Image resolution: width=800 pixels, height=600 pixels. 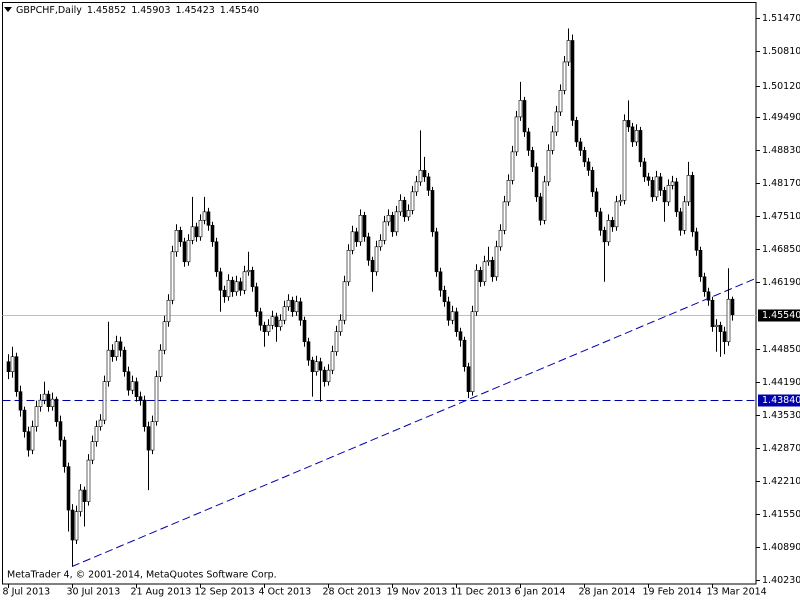 I want to click on x-tick-label: 11 Dec 2013, so click(x=481, y=592).